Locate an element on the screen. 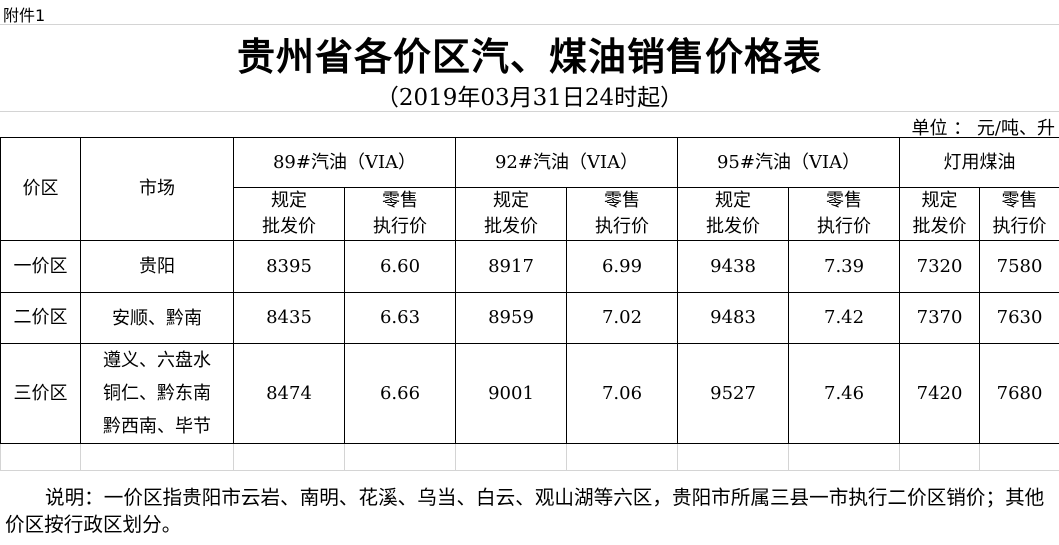  price-cell: 6.66 is located at coordinates (400, 393).